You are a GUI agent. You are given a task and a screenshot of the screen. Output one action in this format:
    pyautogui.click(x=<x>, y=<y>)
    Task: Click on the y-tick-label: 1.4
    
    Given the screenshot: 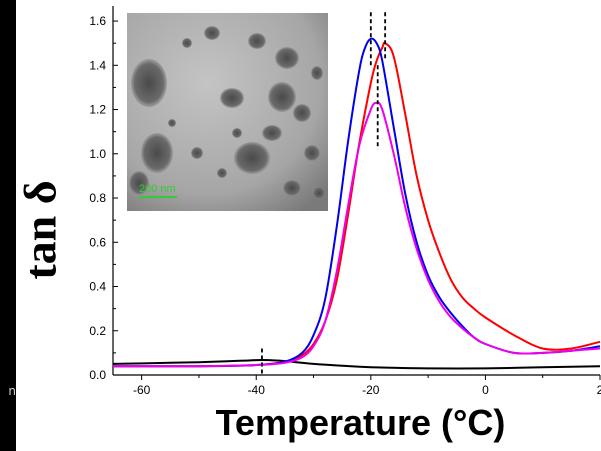 What is the action you would take?
    pyautogui.click(x=97, y=65)
    